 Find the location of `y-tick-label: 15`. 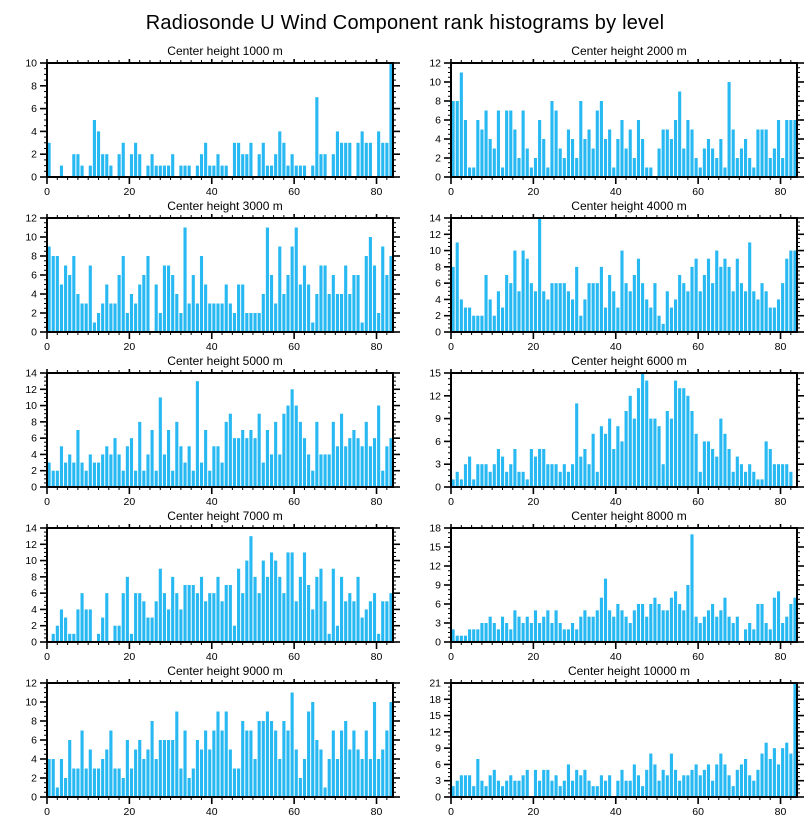

y-tick-label: 15 is located at coordinates (435, 548).